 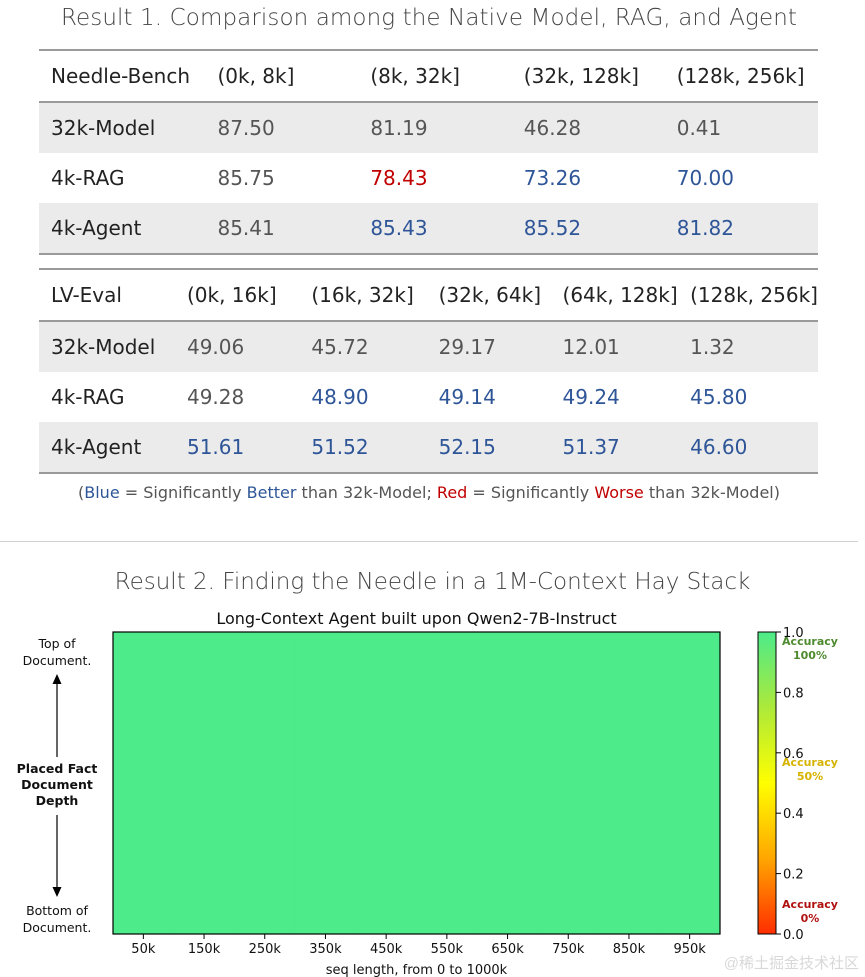 I want to click on colorbar-annotation: 0%, so click(x=810, y=918).